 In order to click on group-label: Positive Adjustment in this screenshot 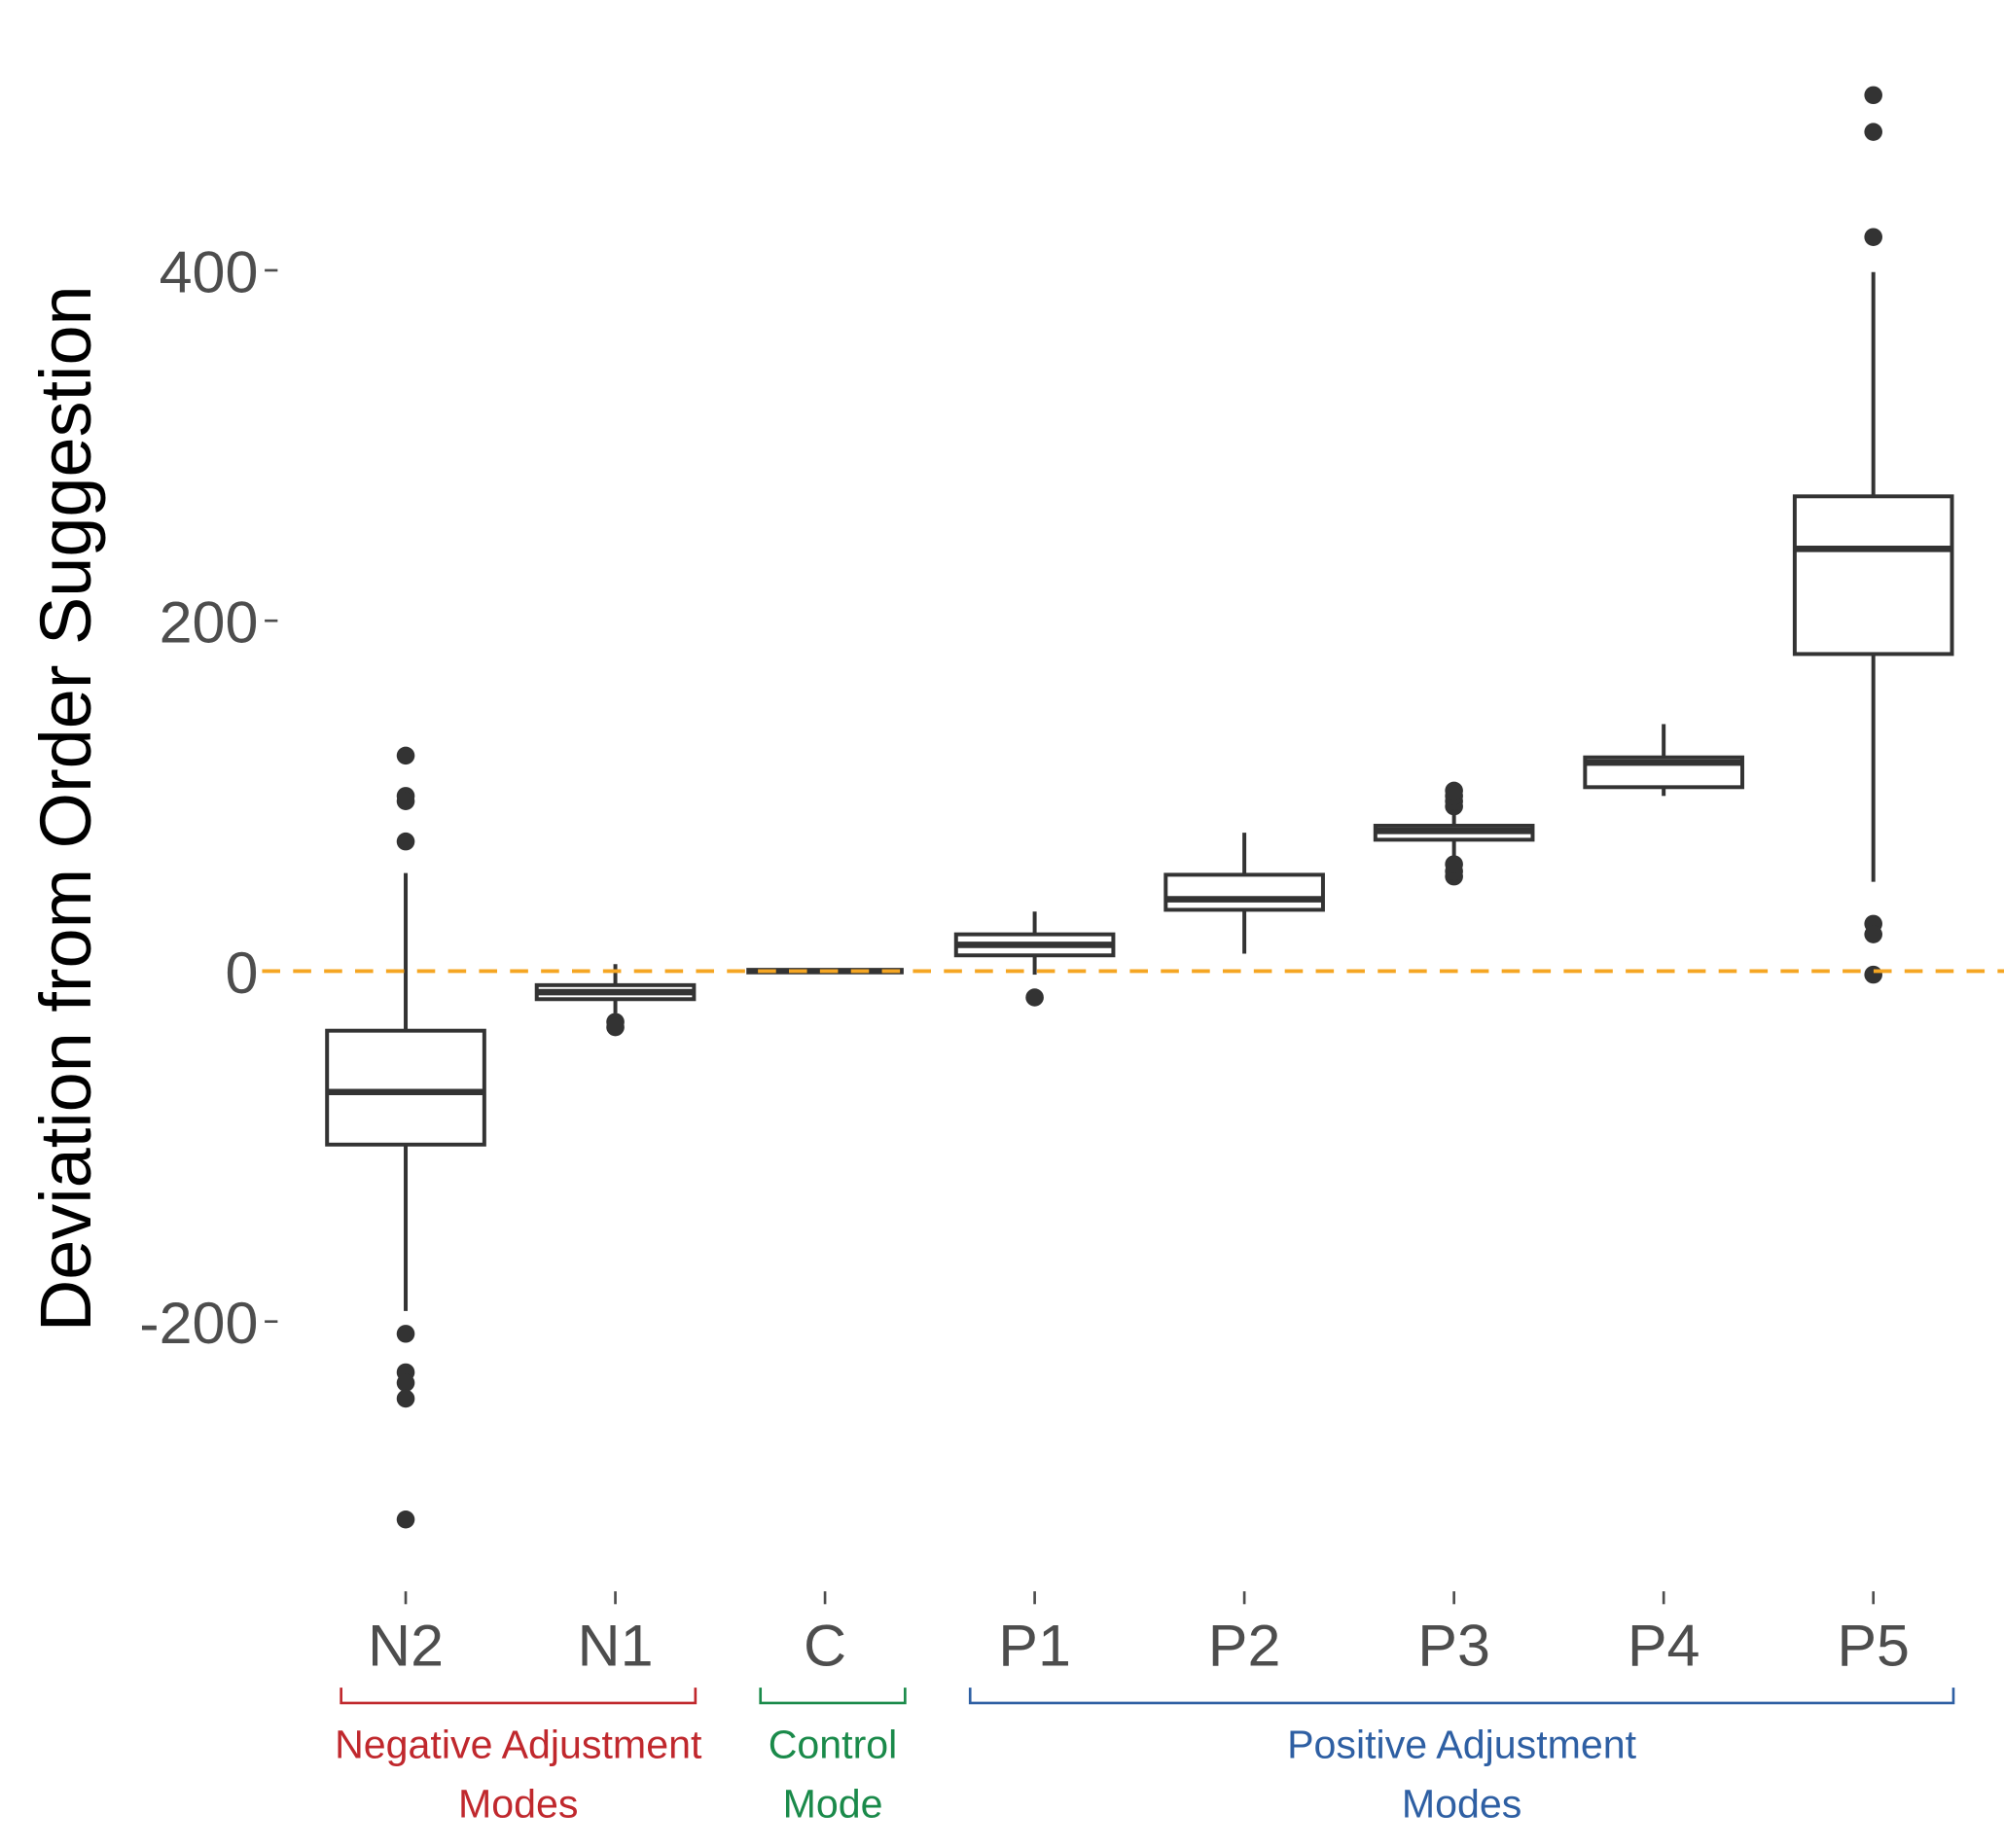, I will do `click(1462, 1745)`.